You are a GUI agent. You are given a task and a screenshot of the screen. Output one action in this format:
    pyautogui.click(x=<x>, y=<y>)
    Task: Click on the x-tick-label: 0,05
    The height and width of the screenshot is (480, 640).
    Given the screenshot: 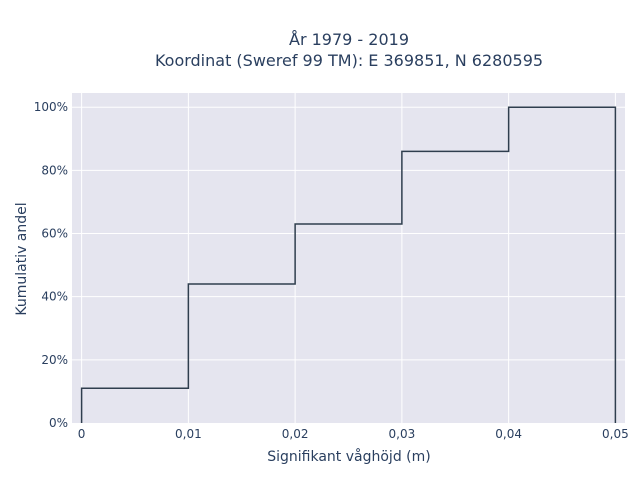 What is the action you would take?
    pyautogui.click(x=615, y=434)
    